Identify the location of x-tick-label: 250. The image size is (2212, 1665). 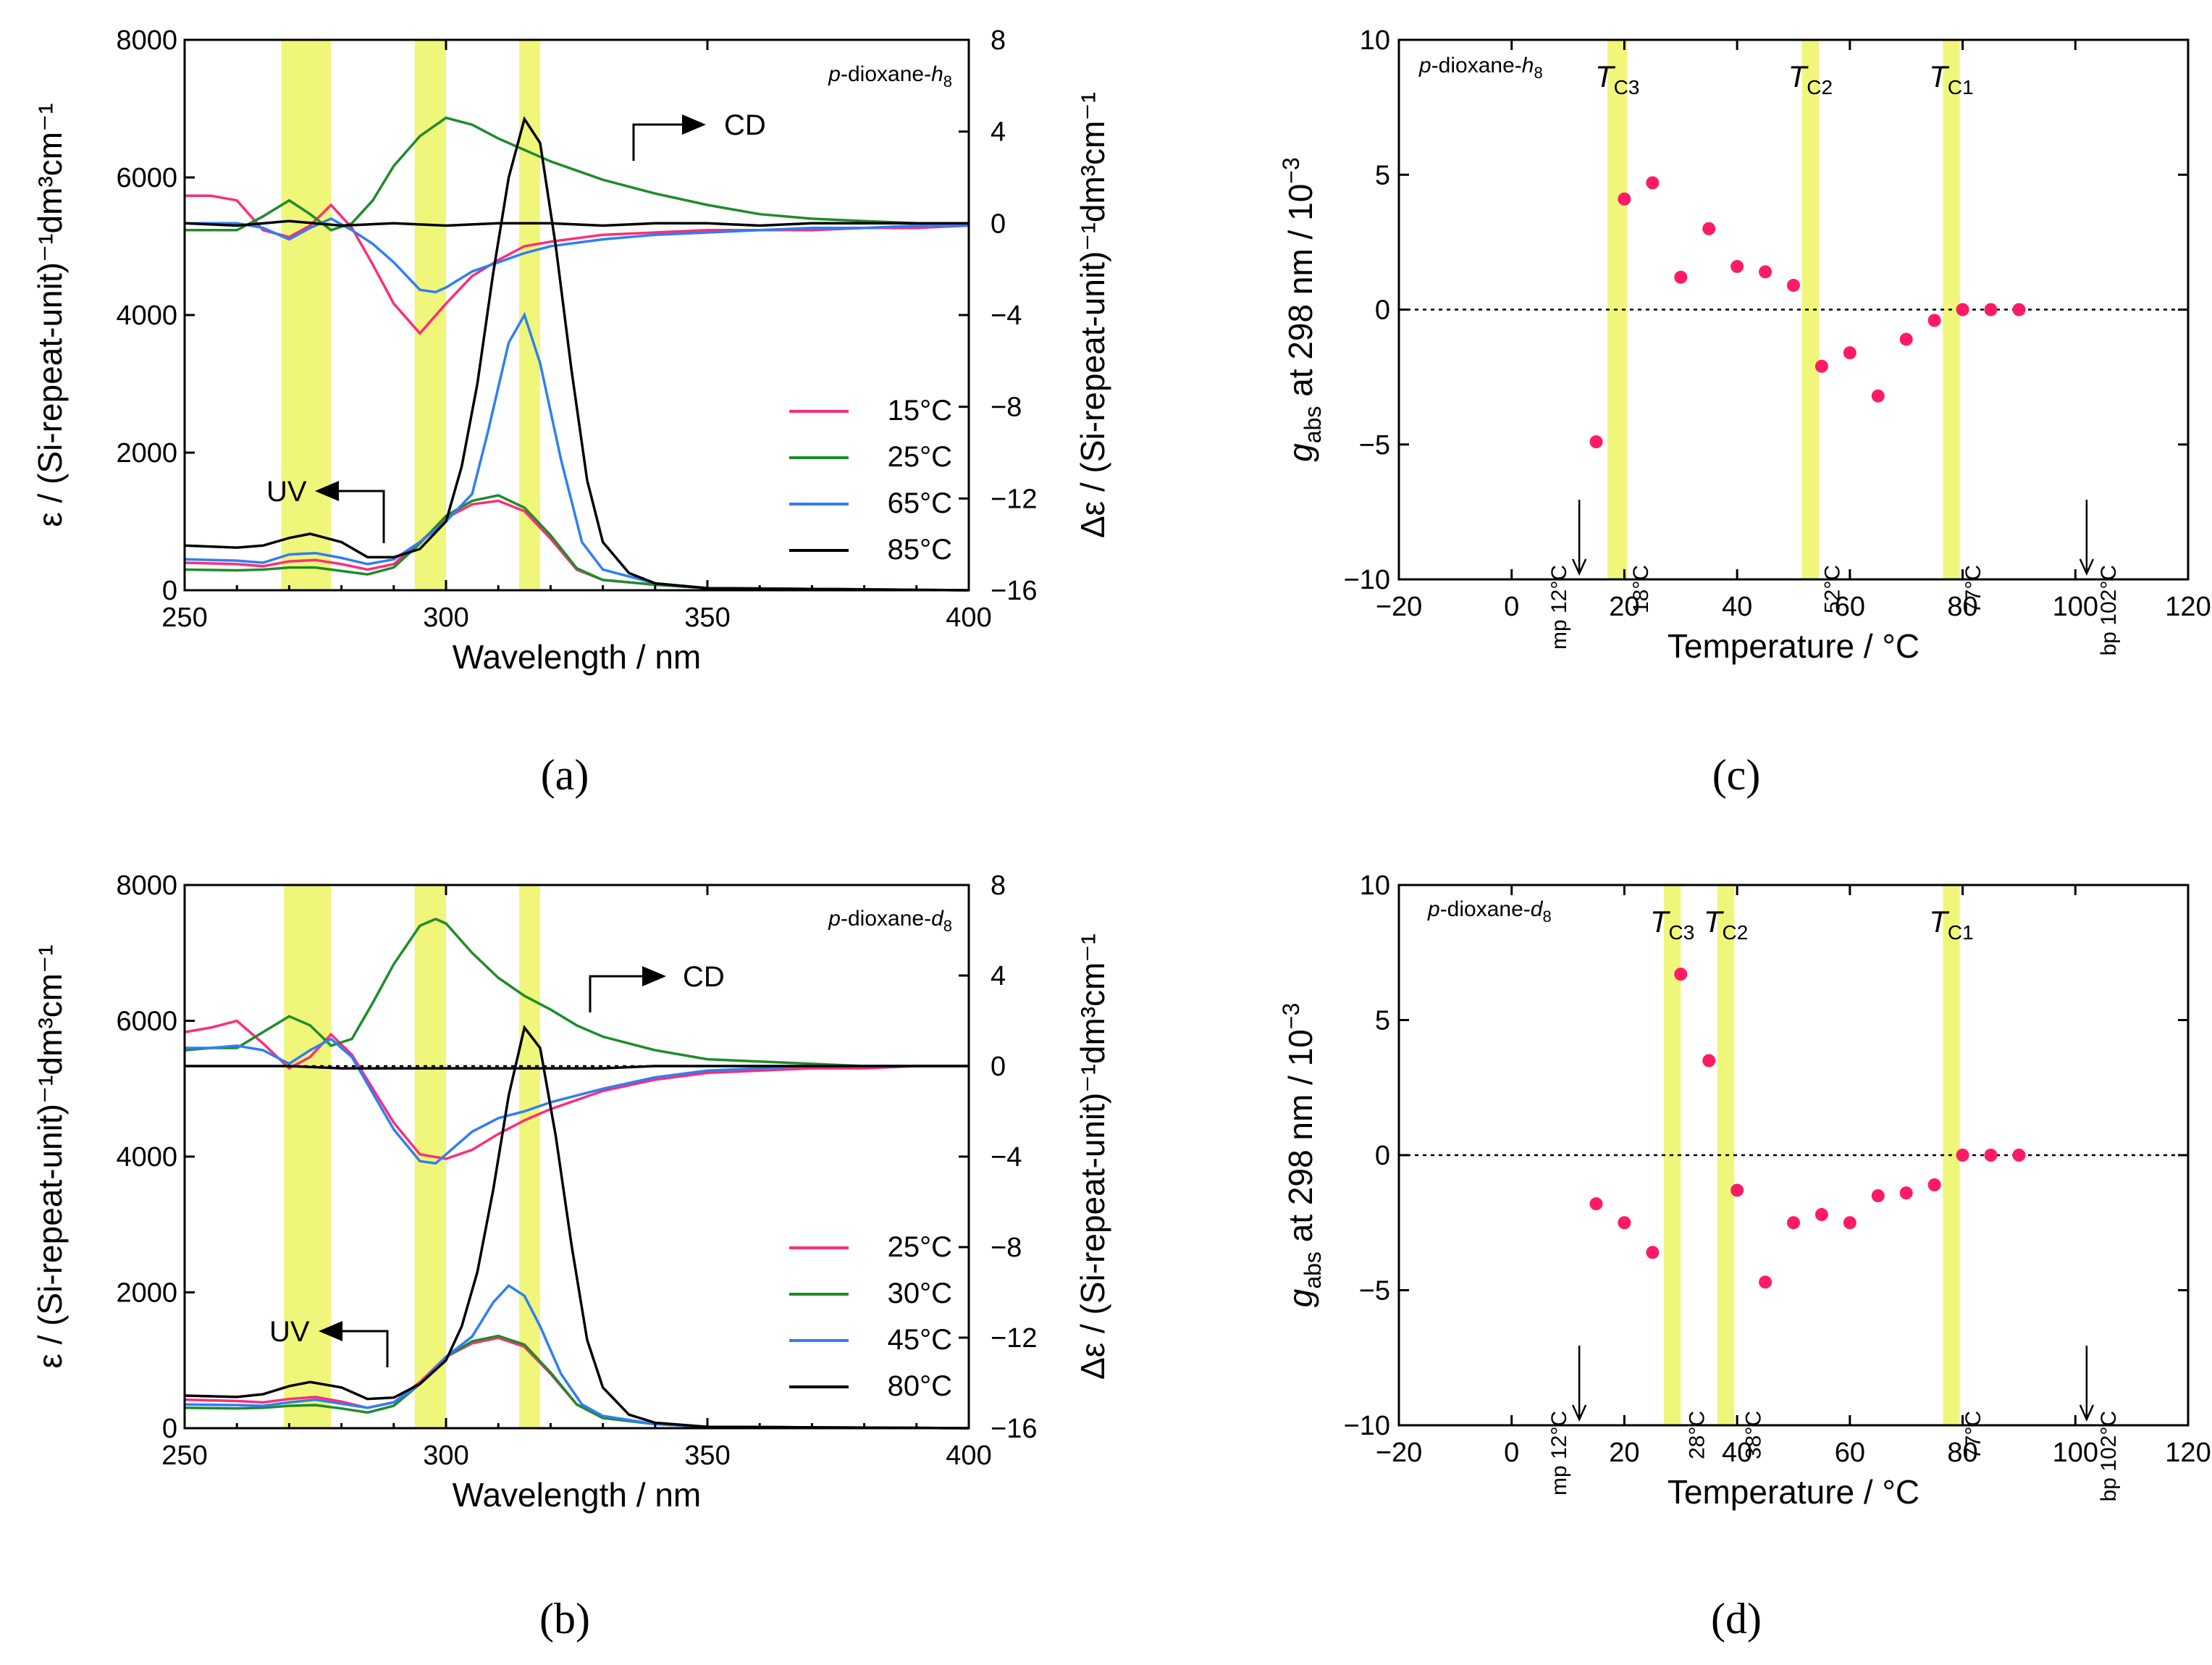
(184, 1456).